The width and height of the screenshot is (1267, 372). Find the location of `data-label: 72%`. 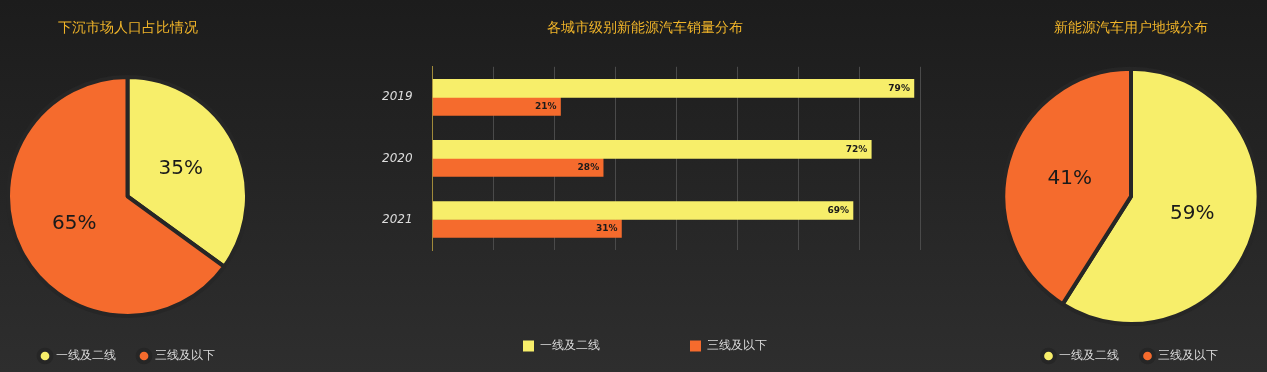

data-label: 72% is located at coordinates (856, 148).